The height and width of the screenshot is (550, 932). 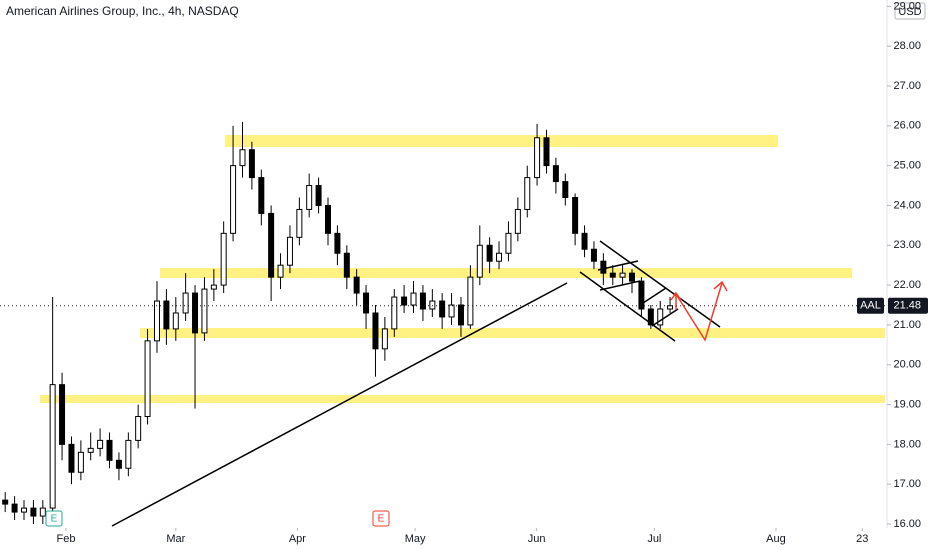 What do you see at coordinates (907, 126) in the screenshot?
I see `y-tick-label: 26.00` at bounding box center [907, 126].